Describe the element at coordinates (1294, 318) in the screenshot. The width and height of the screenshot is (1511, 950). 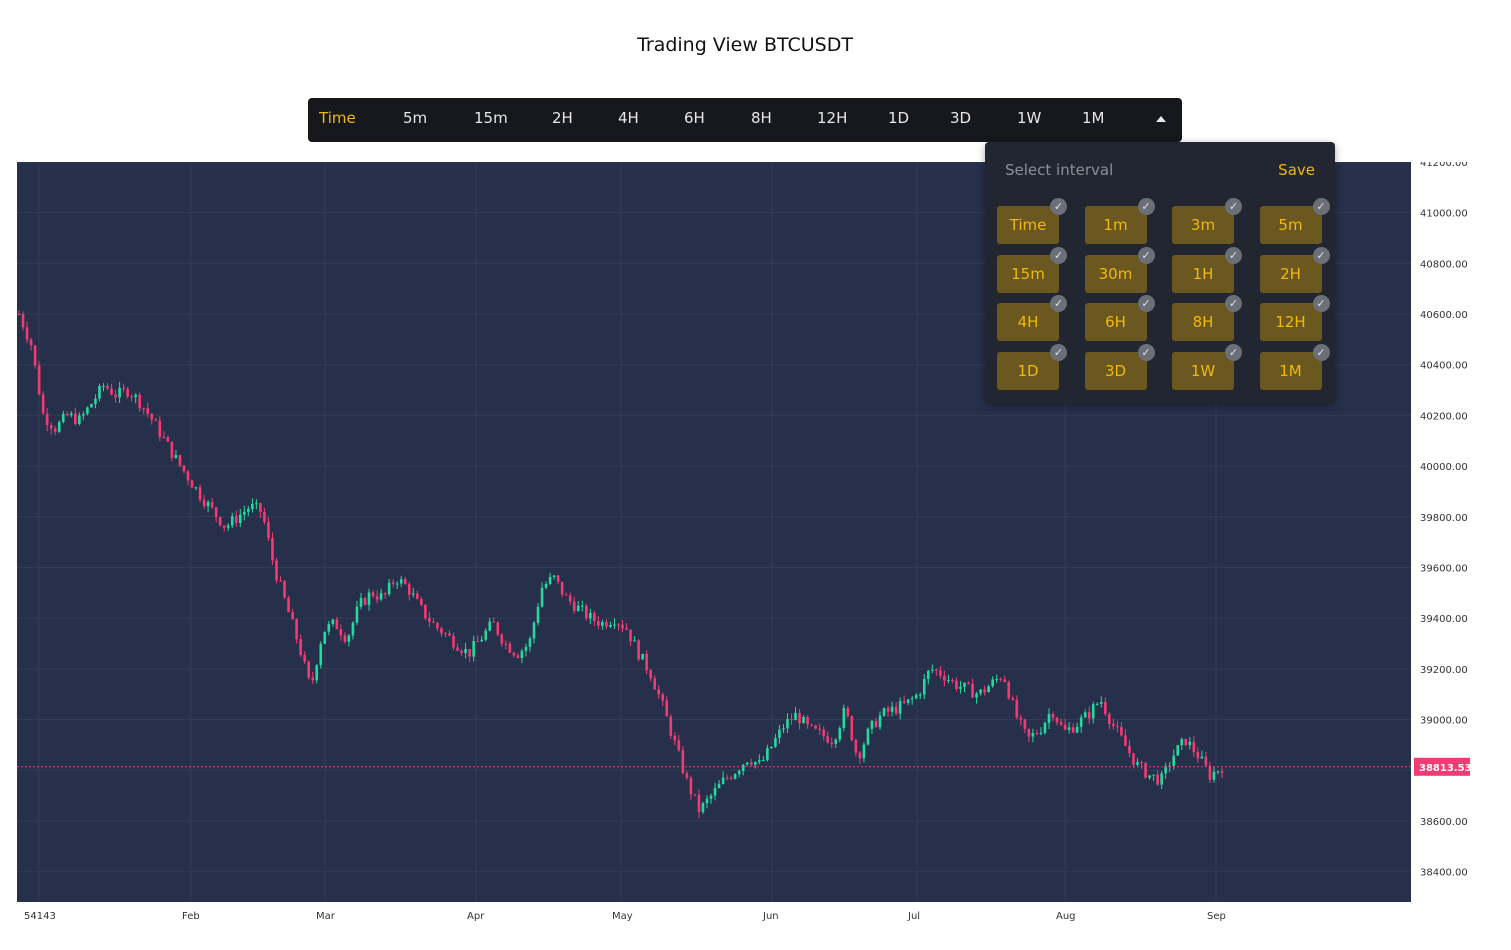
I see `interval-option-12h: 12H ✓` at that location.